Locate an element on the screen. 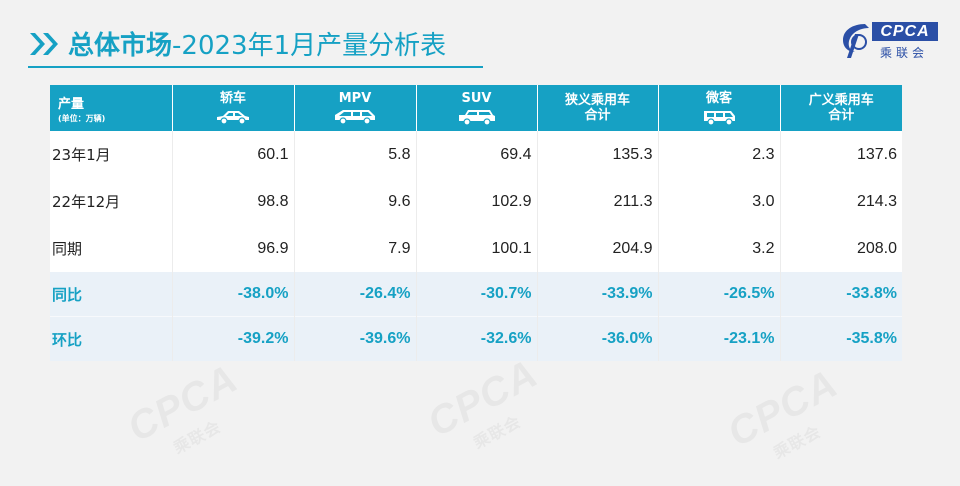 The image size is (960, 486). title-main: 总体市场 is located at coordinates (120, 46).